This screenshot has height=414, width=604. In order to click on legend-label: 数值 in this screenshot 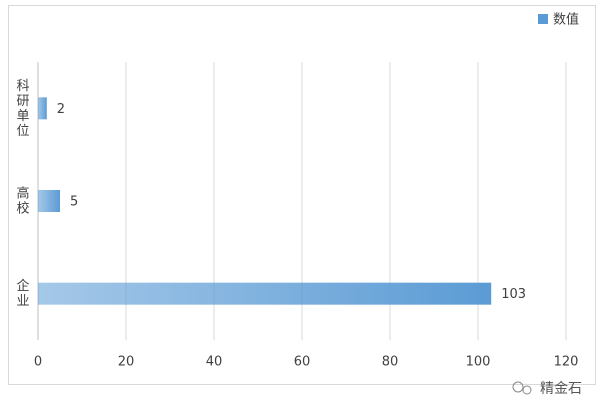, I will do `click(566, 20)`.